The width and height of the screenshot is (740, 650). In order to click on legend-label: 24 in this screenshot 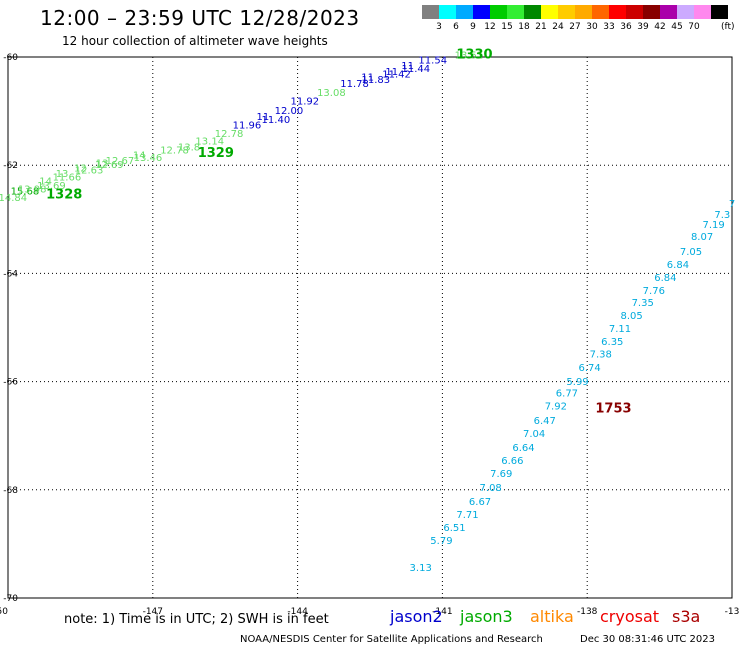, I will do `click(558, 27)`.